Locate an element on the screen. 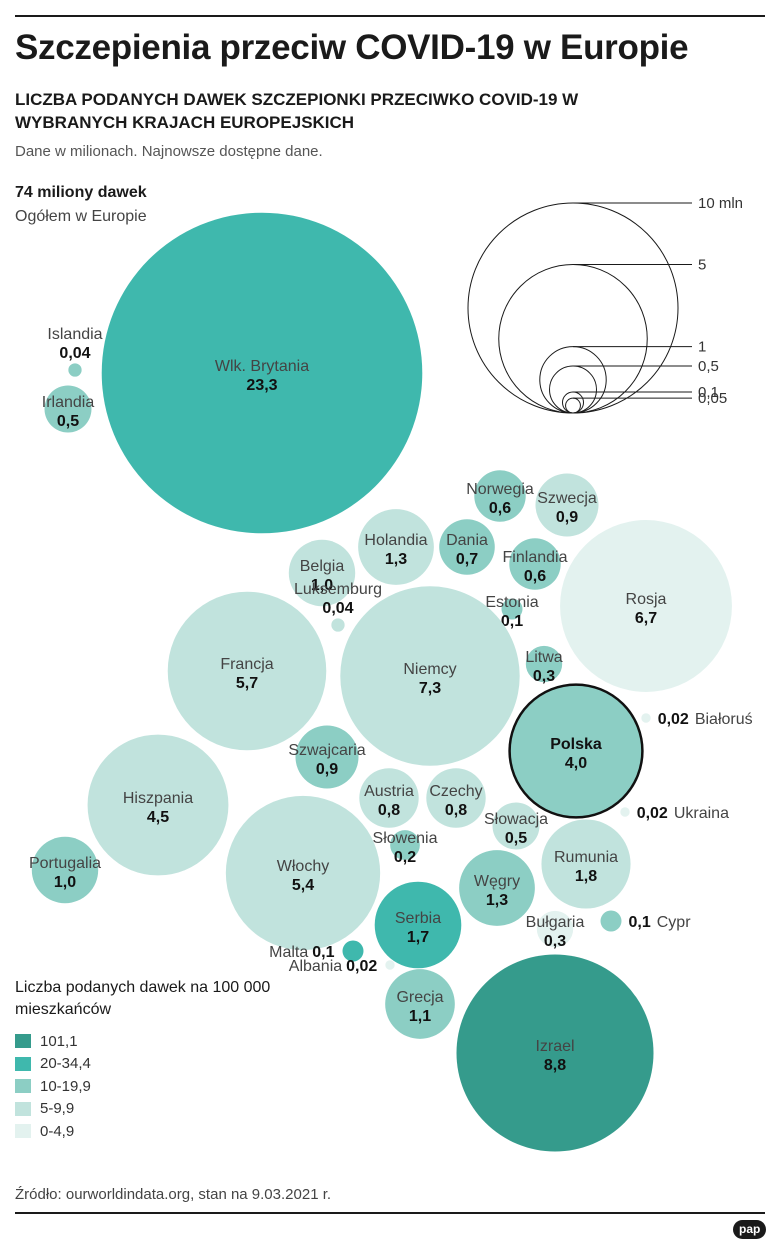 This screenshot has width=781, height=1250. legend-label: 5-9,9 is located at coordinates (57, 1109).